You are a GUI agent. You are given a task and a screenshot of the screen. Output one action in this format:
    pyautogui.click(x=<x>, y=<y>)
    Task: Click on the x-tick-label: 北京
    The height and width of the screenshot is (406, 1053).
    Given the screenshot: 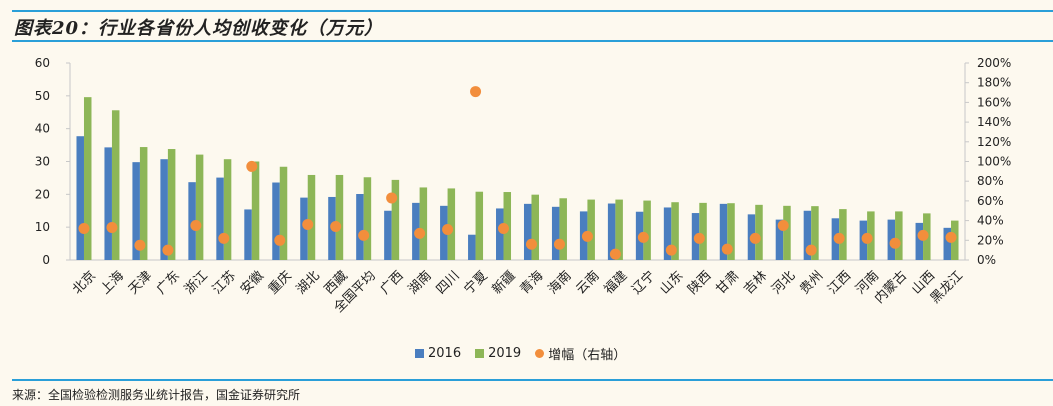 What is the action you would take?
    pyautogui.click(x=84, y=282)
    